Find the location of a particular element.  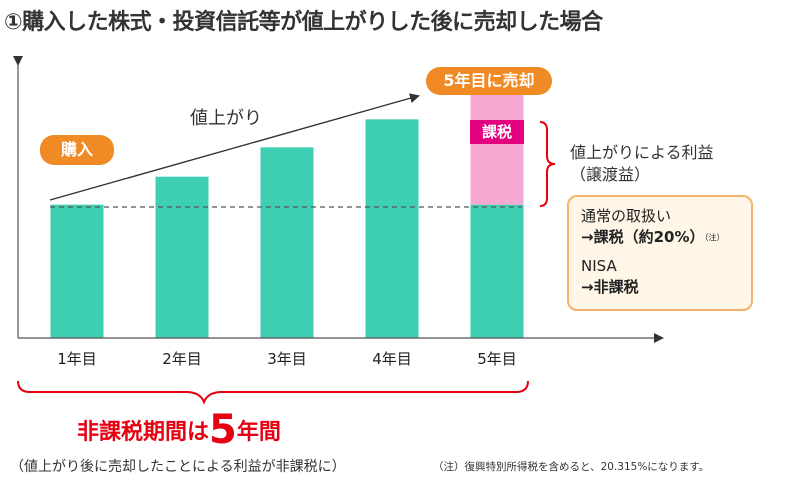

x-tick-labels: 1年目 2年目 3年目 4年目 5年目 is located at coordinates (287, 359).